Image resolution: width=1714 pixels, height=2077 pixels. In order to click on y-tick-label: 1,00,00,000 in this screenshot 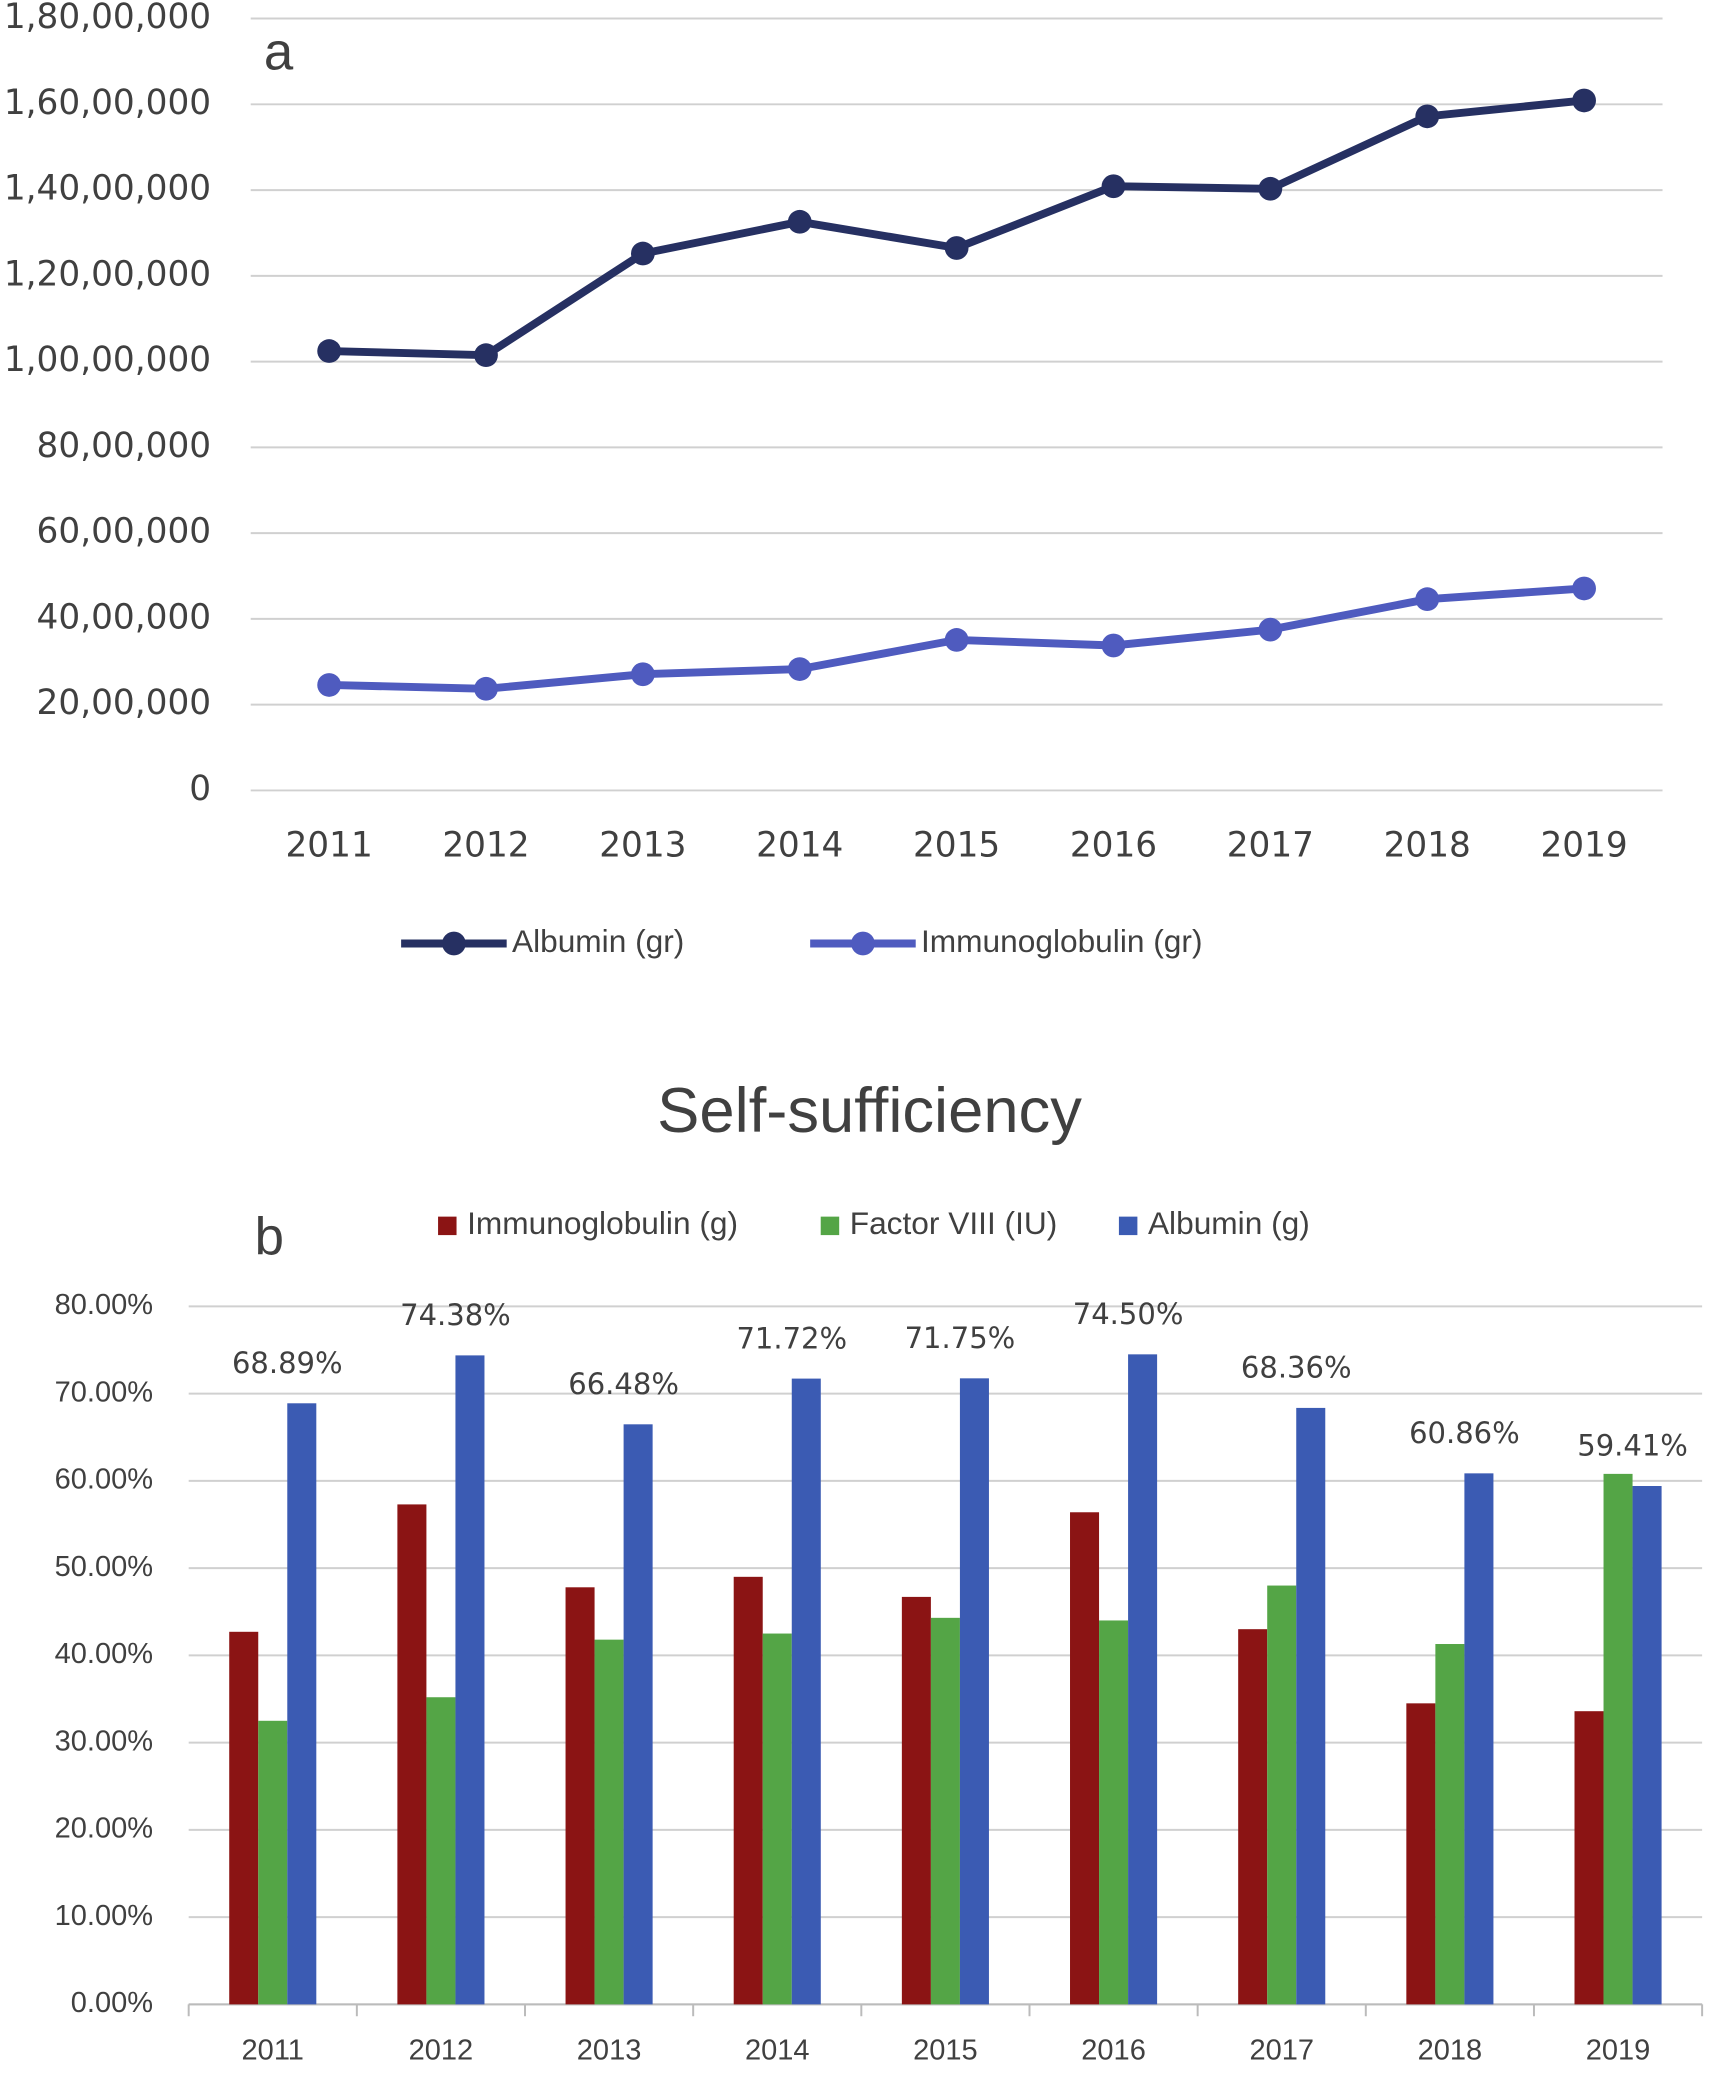, I will do `click(107, 360)`.